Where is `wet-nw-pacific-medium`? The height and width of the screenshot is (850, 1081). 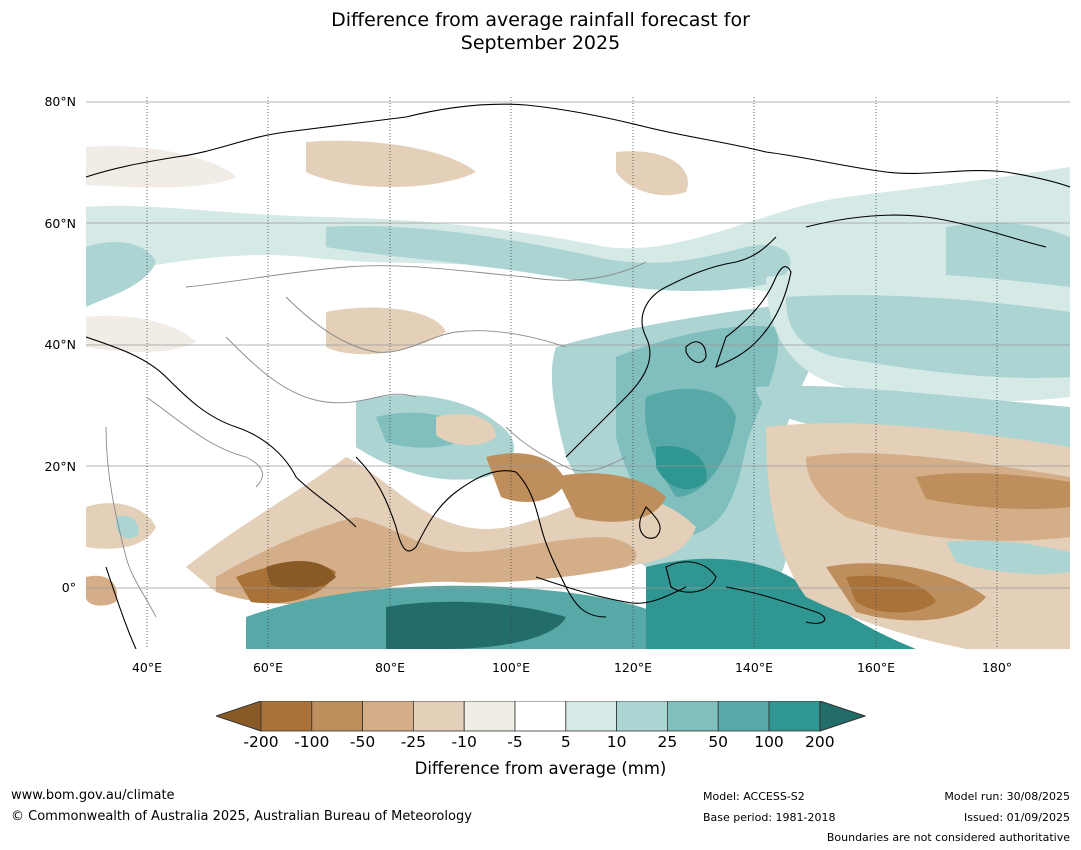 wet-nw-pacific-medium is located at coordinates (928, 336).